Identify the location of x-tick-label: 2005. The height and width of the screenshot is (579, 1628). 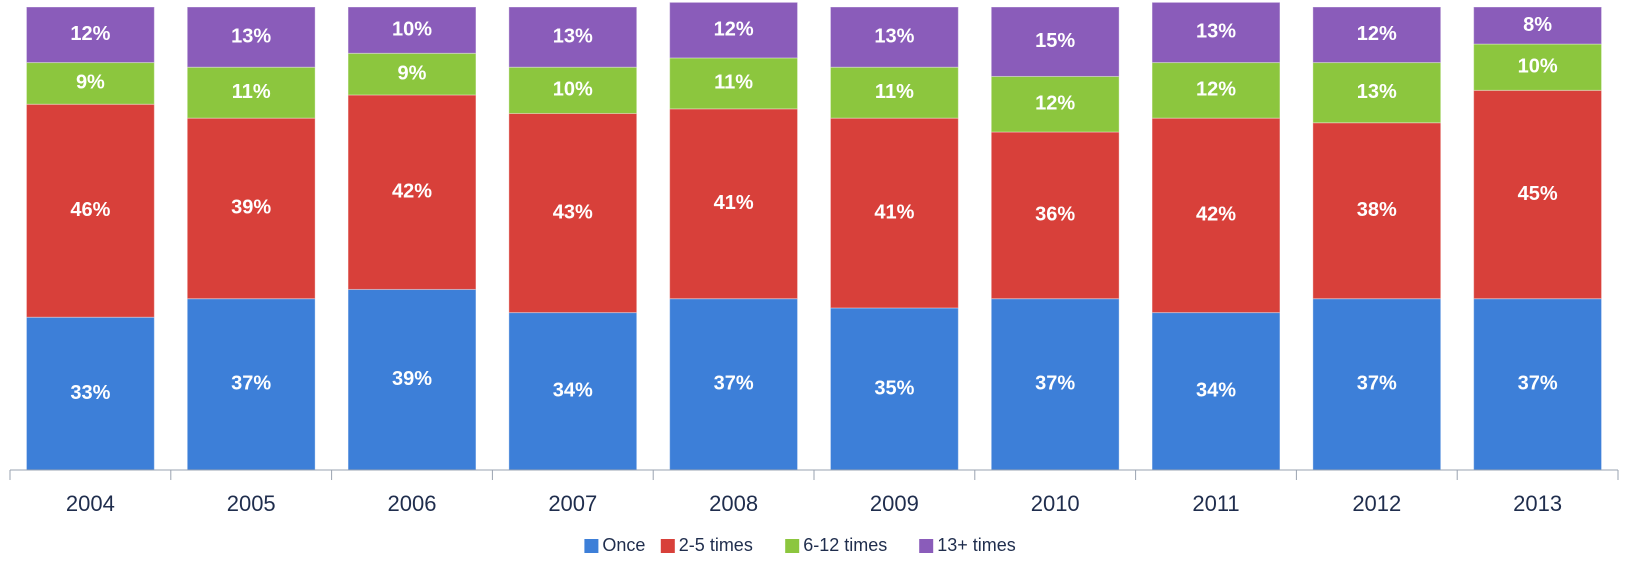
(251, 503).